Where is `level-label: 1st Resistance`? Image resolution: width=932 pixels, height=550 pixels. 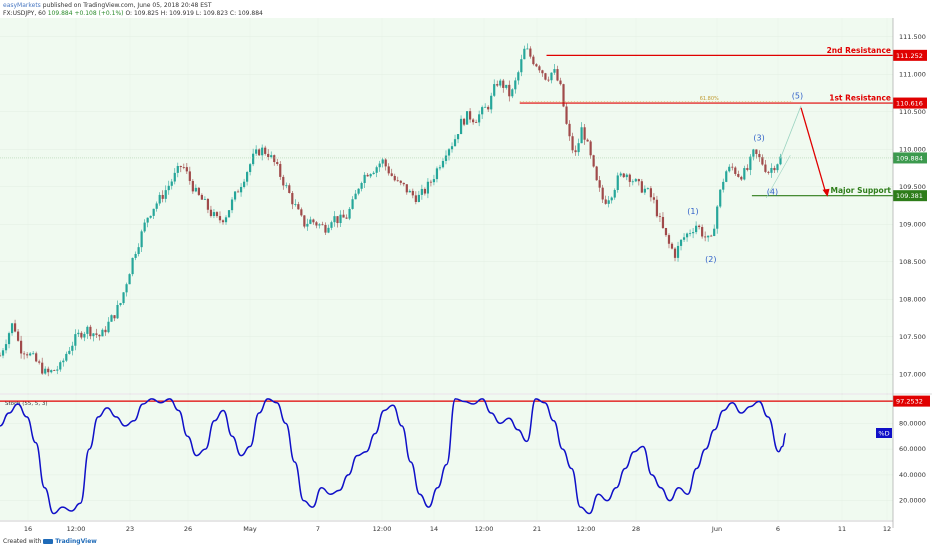 level-label: 1st Resistance is located at coordinates (860, 98).